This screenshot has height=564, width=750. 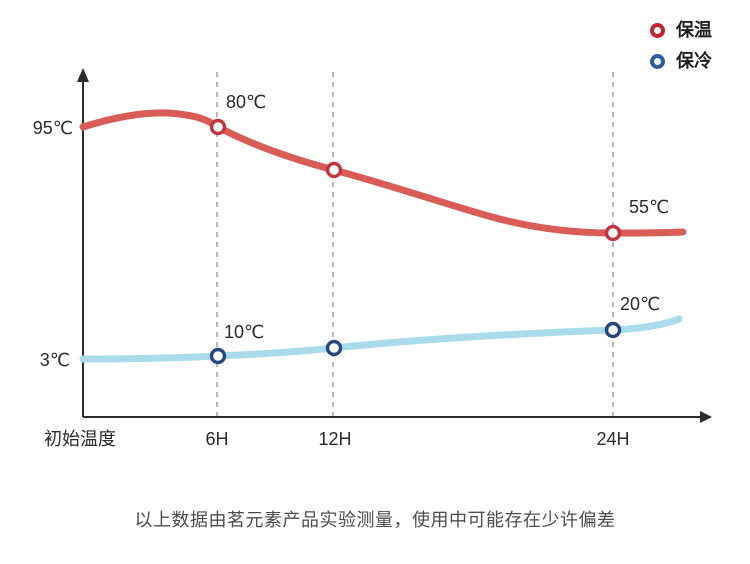 I want to click on point-label-55c: 55℃, so click(x=649, y=207).